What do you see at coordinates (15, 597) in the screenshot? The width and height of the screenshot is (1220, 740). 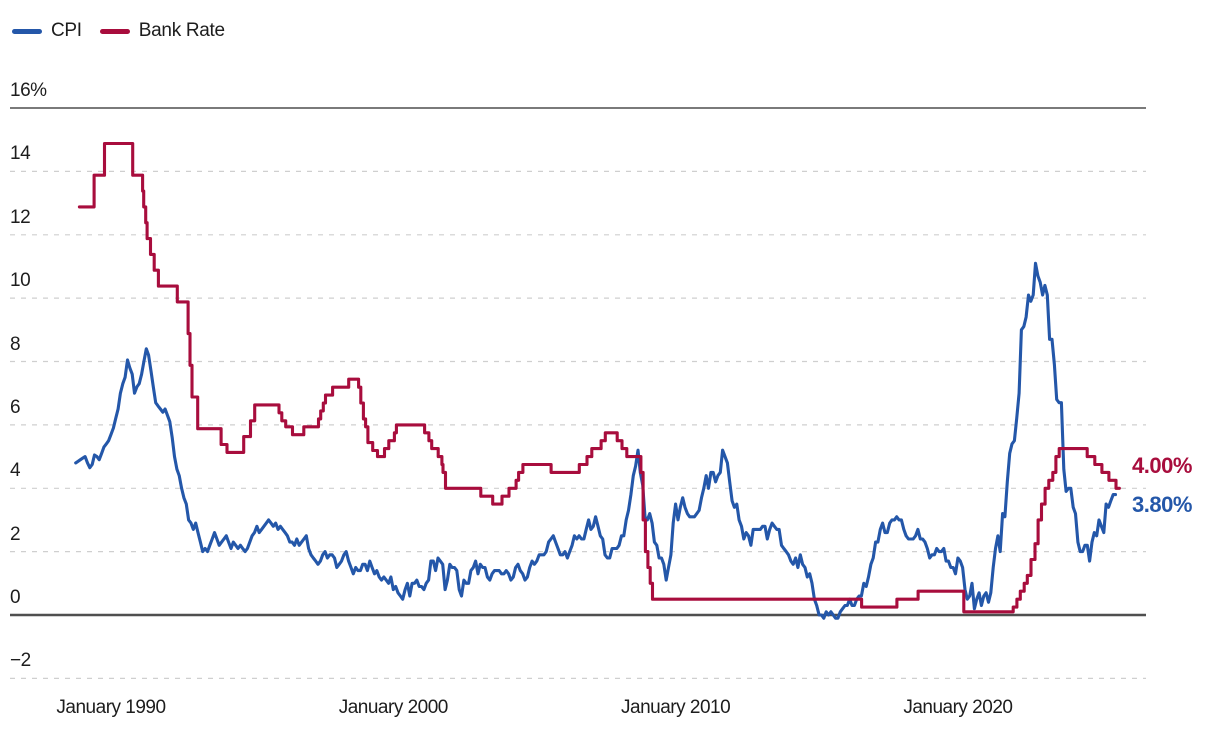 I see `y-tick-label: 0` at bounding box center [15, 597].